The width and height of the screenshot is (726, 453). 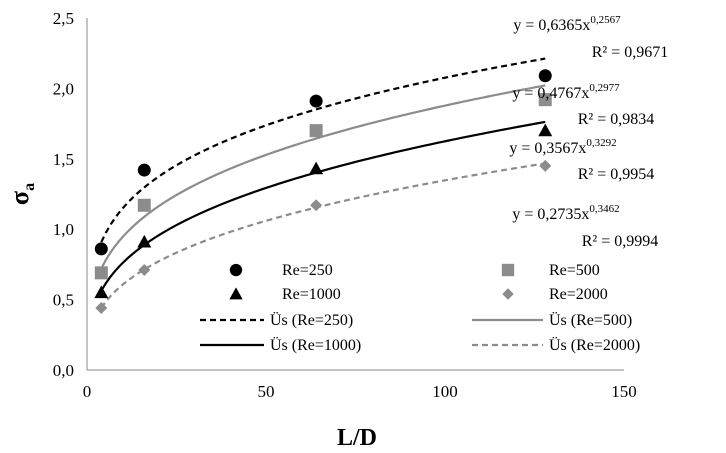 What do you see at coordinates (87, 391) in the screenshot?
I see `x-tick-label: 0` at bounding box center [87, 391].